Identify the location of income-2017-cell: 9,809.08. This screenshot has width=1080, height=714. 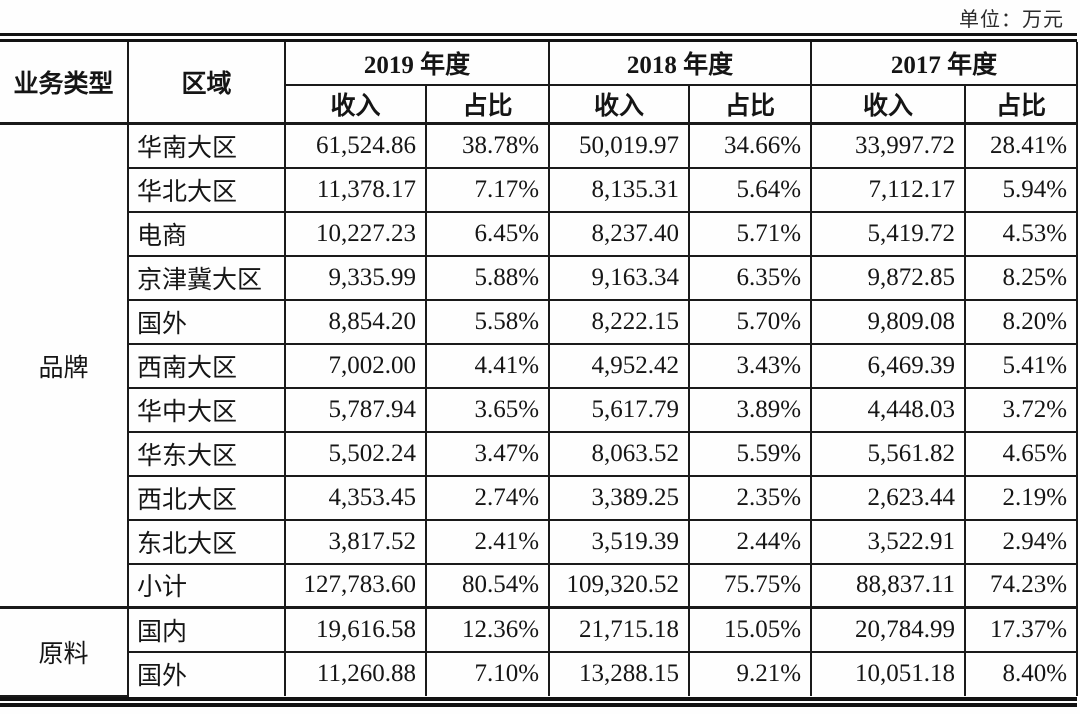
(888, 321).